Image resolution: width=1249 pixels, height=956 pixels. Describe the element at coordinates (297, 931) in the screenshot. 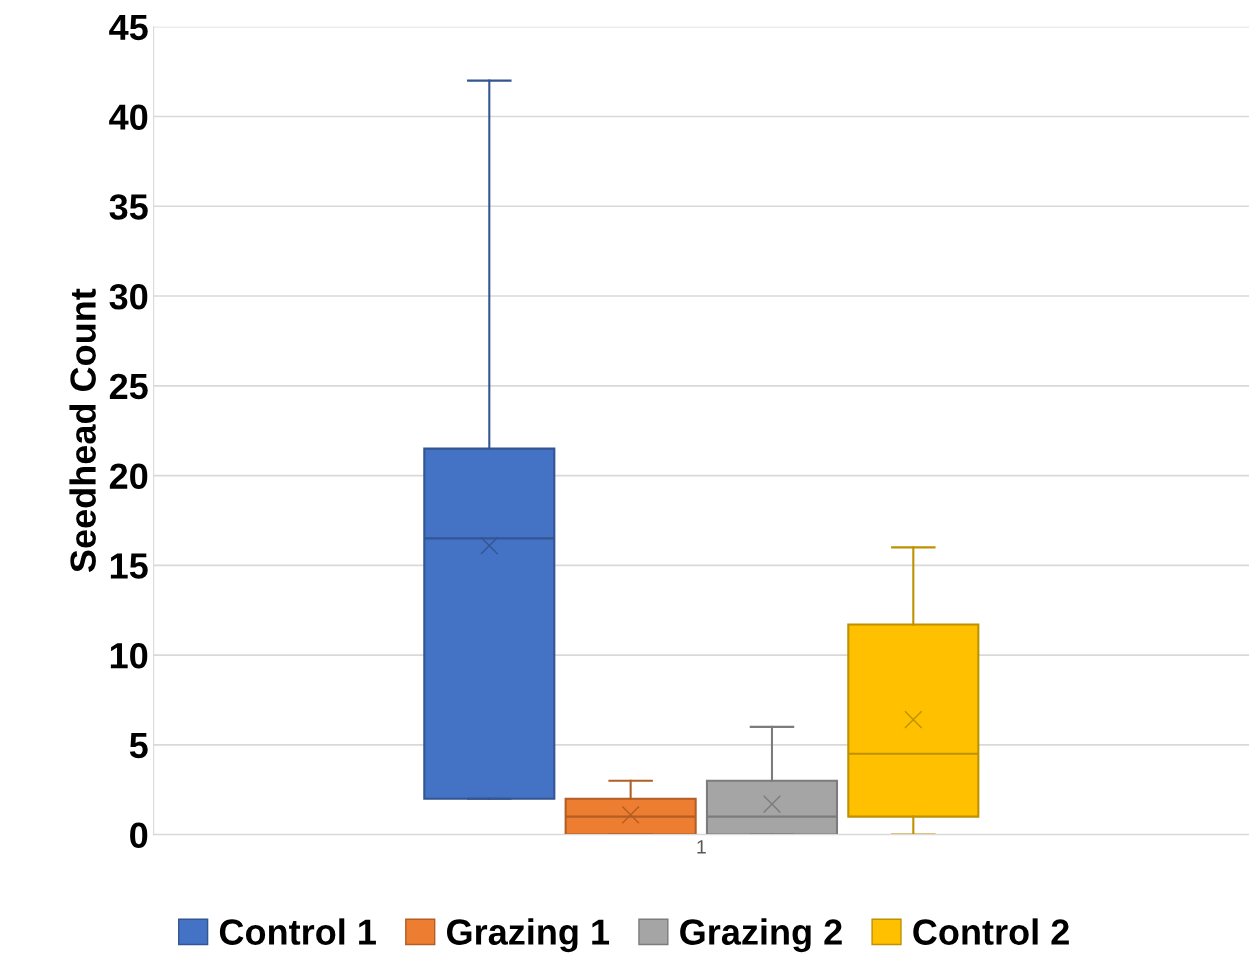

I see `legend-label: Control 1` at that location.